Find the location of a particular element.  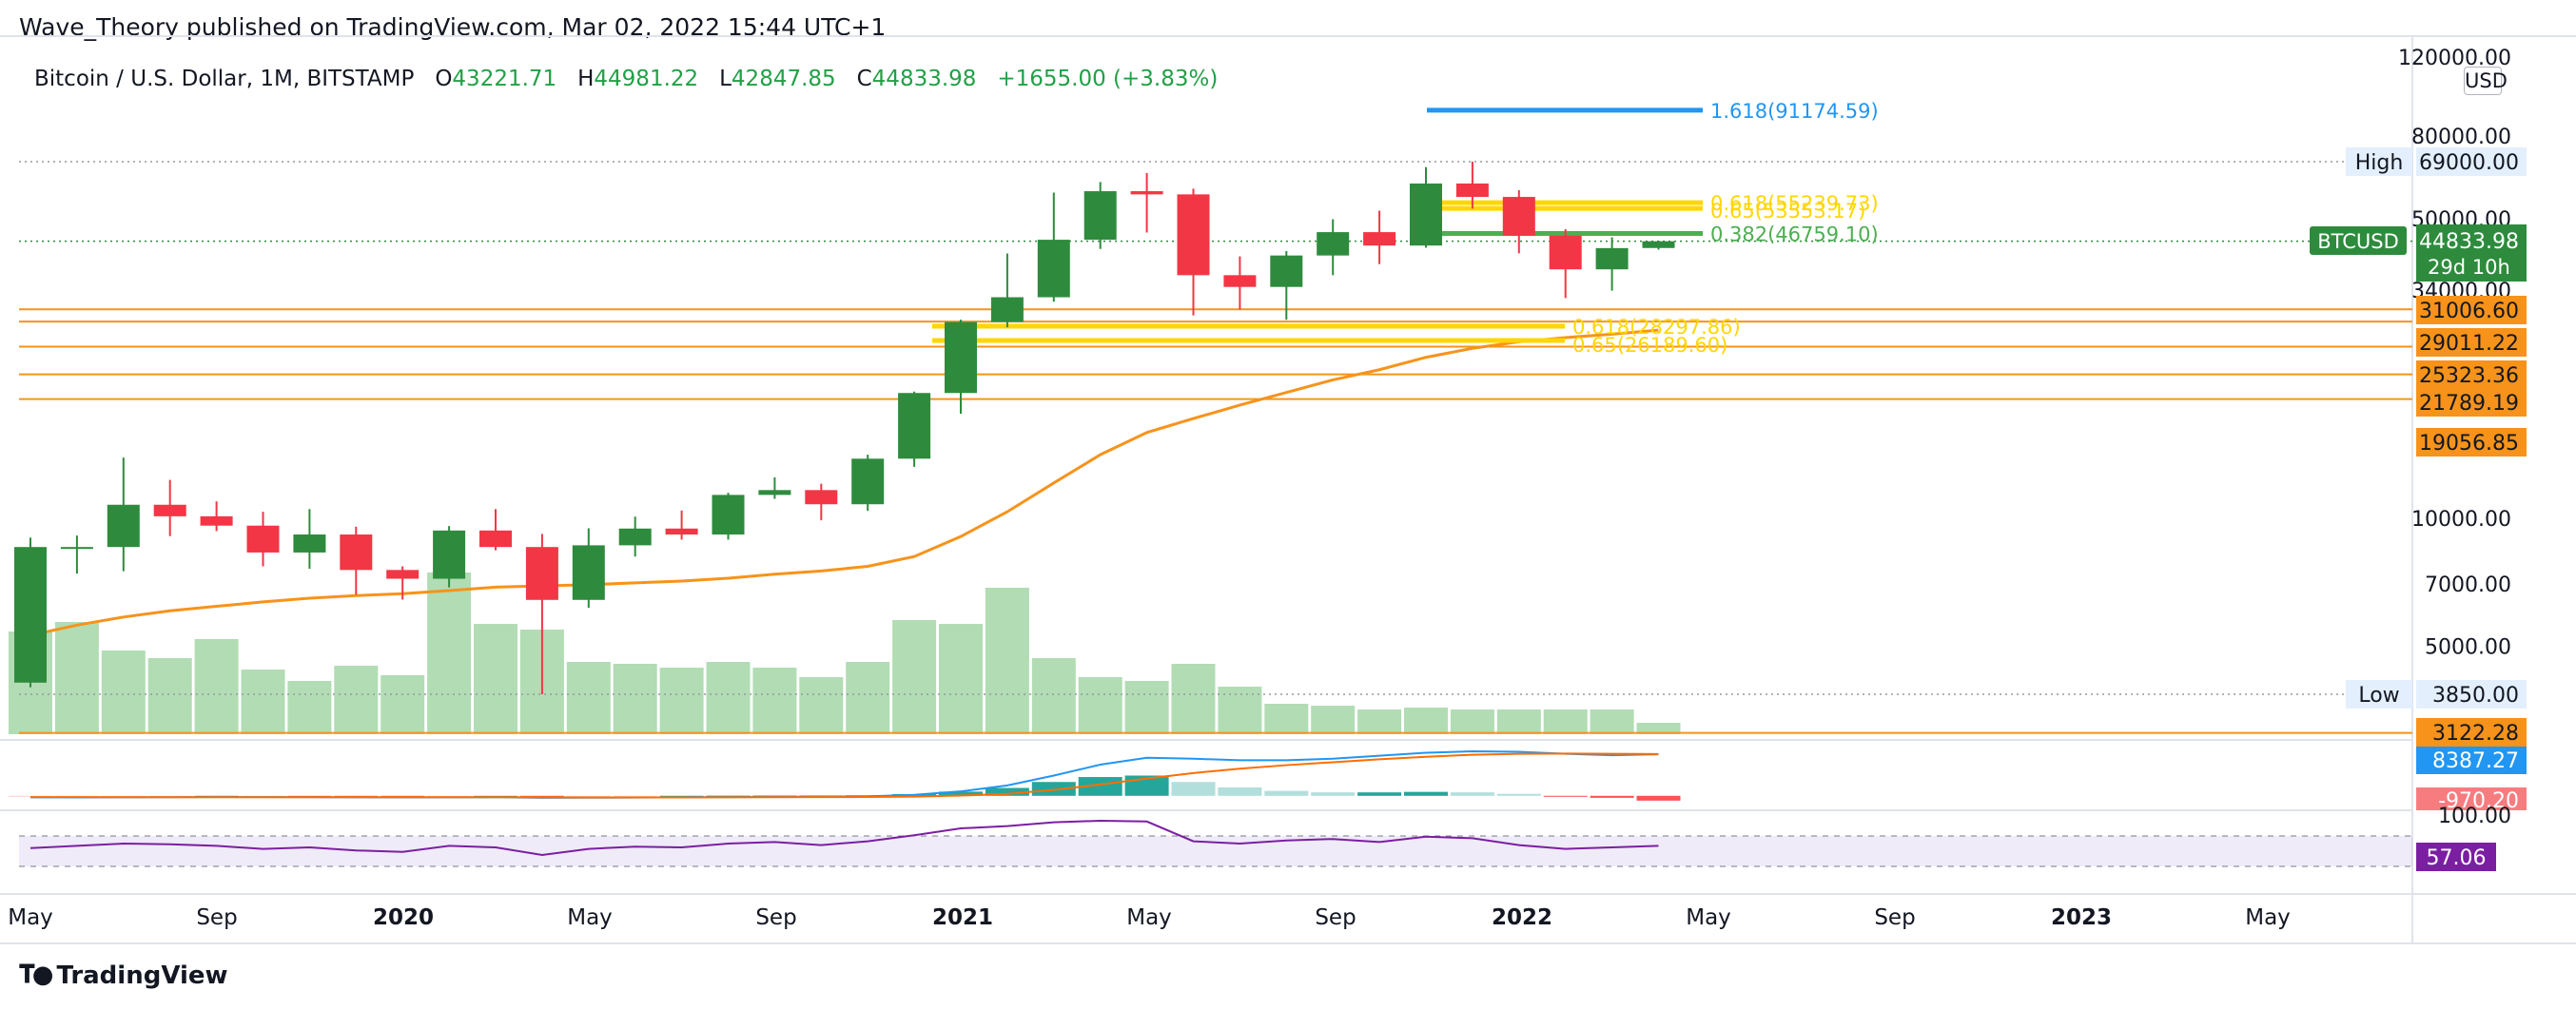

price-tick: 5000.00 is located at coordinates (2468, 647).